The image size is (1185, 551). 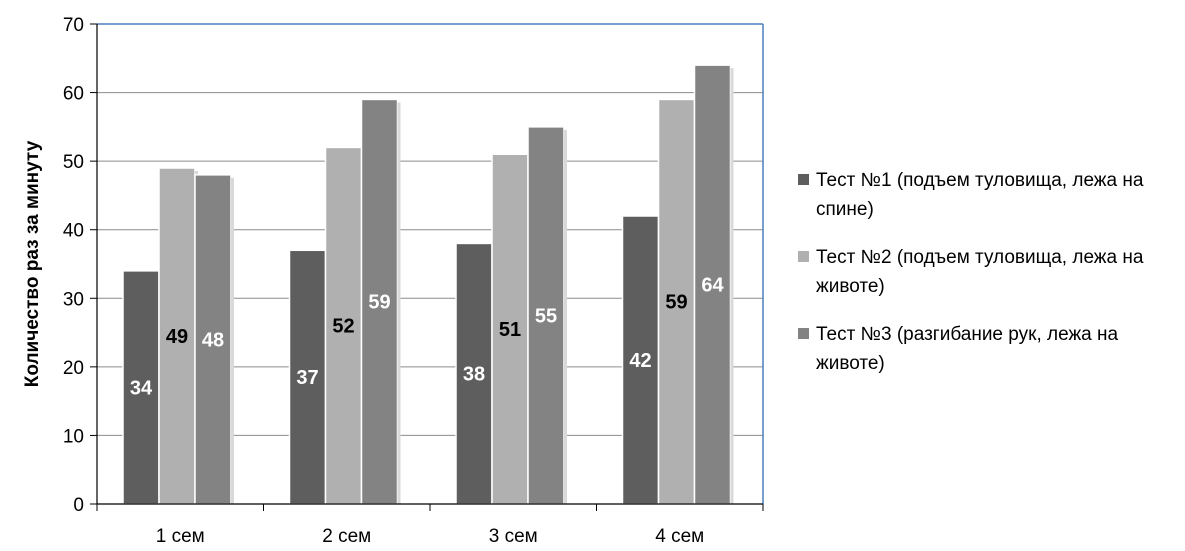 I want to click on data-label-series-1-1: 34, so click(x=141, y=388).